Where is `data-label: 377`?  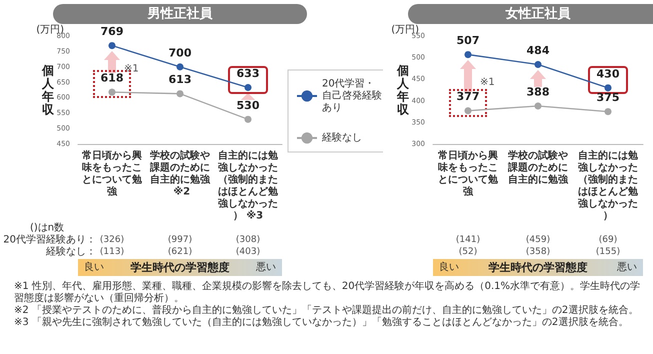
data-label: 377 is located at coordinates (468, 97).